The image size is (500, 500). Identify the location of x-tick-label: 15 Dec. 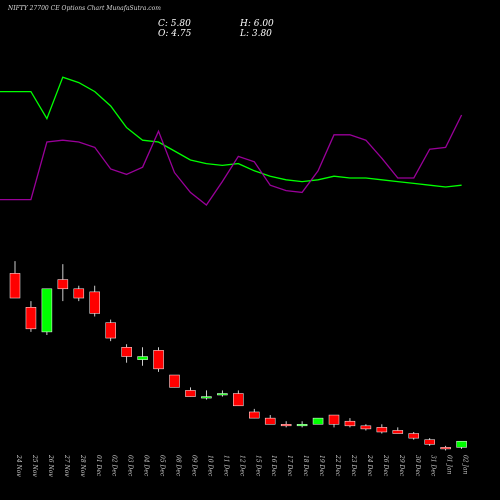
(257, 466).